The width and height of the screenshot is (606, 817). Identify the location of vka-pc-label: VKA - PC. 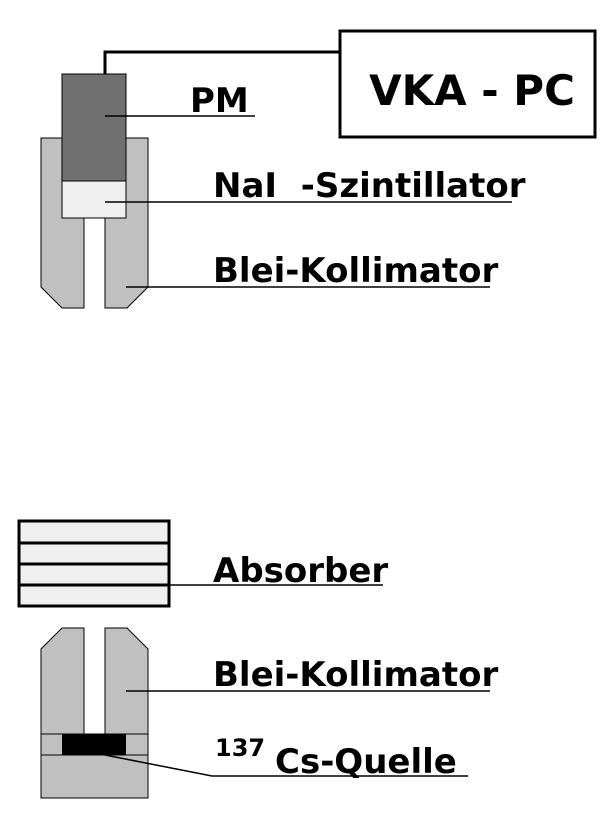
(472, 90).